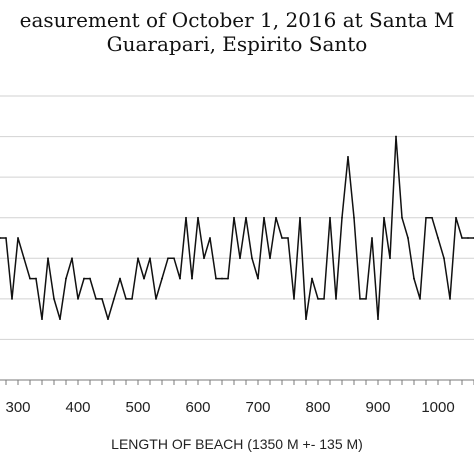 This screenshot has width=474, height=474. I want to click on x-tick-labels: 300 400 500 600 700 800 900 1000, so click(229, 407).